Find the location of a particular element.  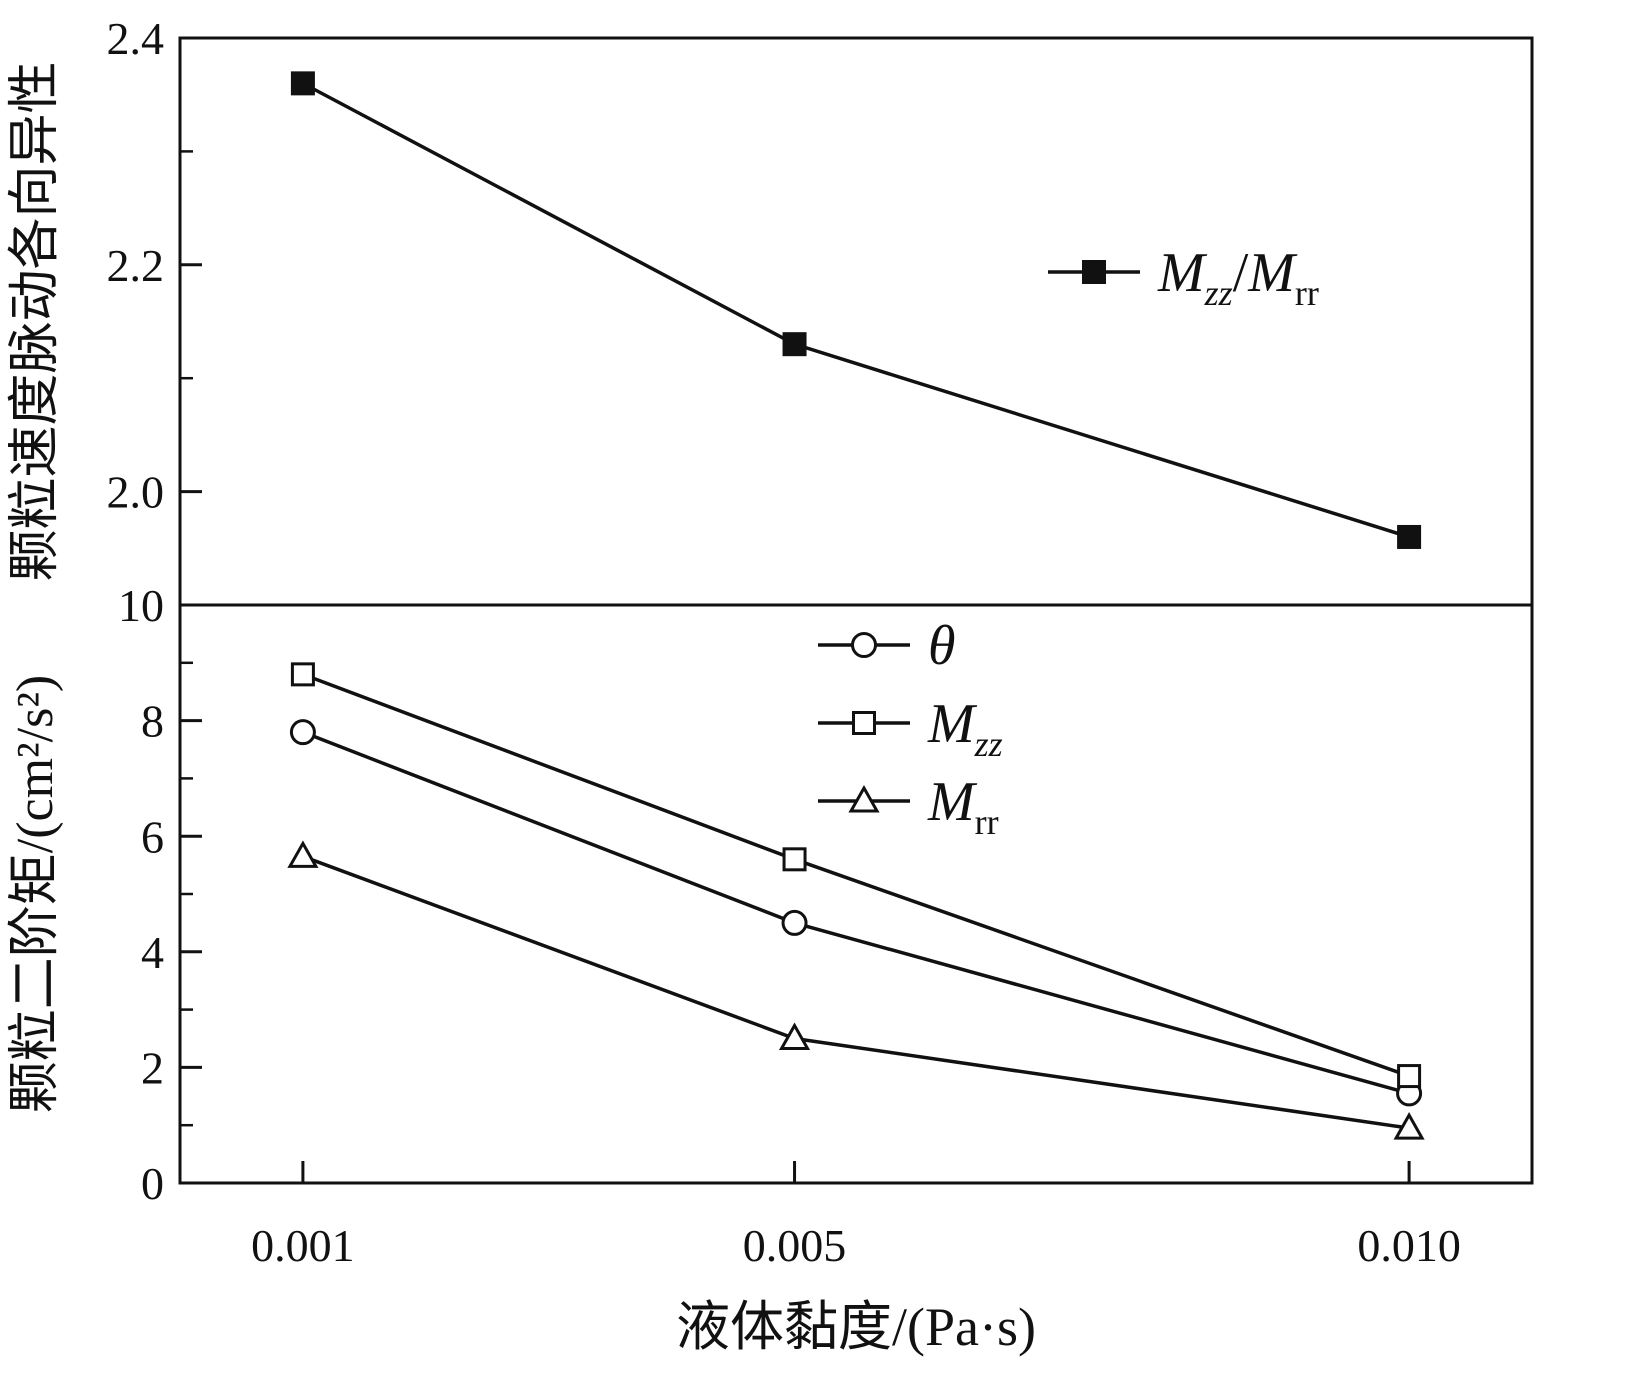

legend-theta-label: θ is located at coordinates (942, 646).